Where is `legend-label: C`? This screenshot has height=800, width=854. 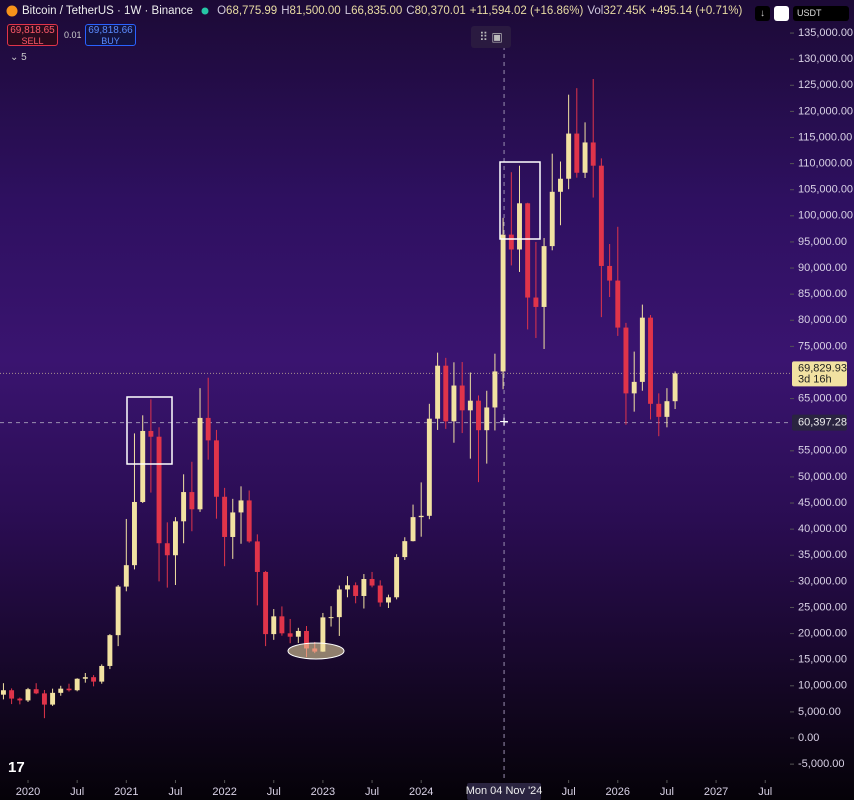
legend-label: C is located at coordinates (410, 11).